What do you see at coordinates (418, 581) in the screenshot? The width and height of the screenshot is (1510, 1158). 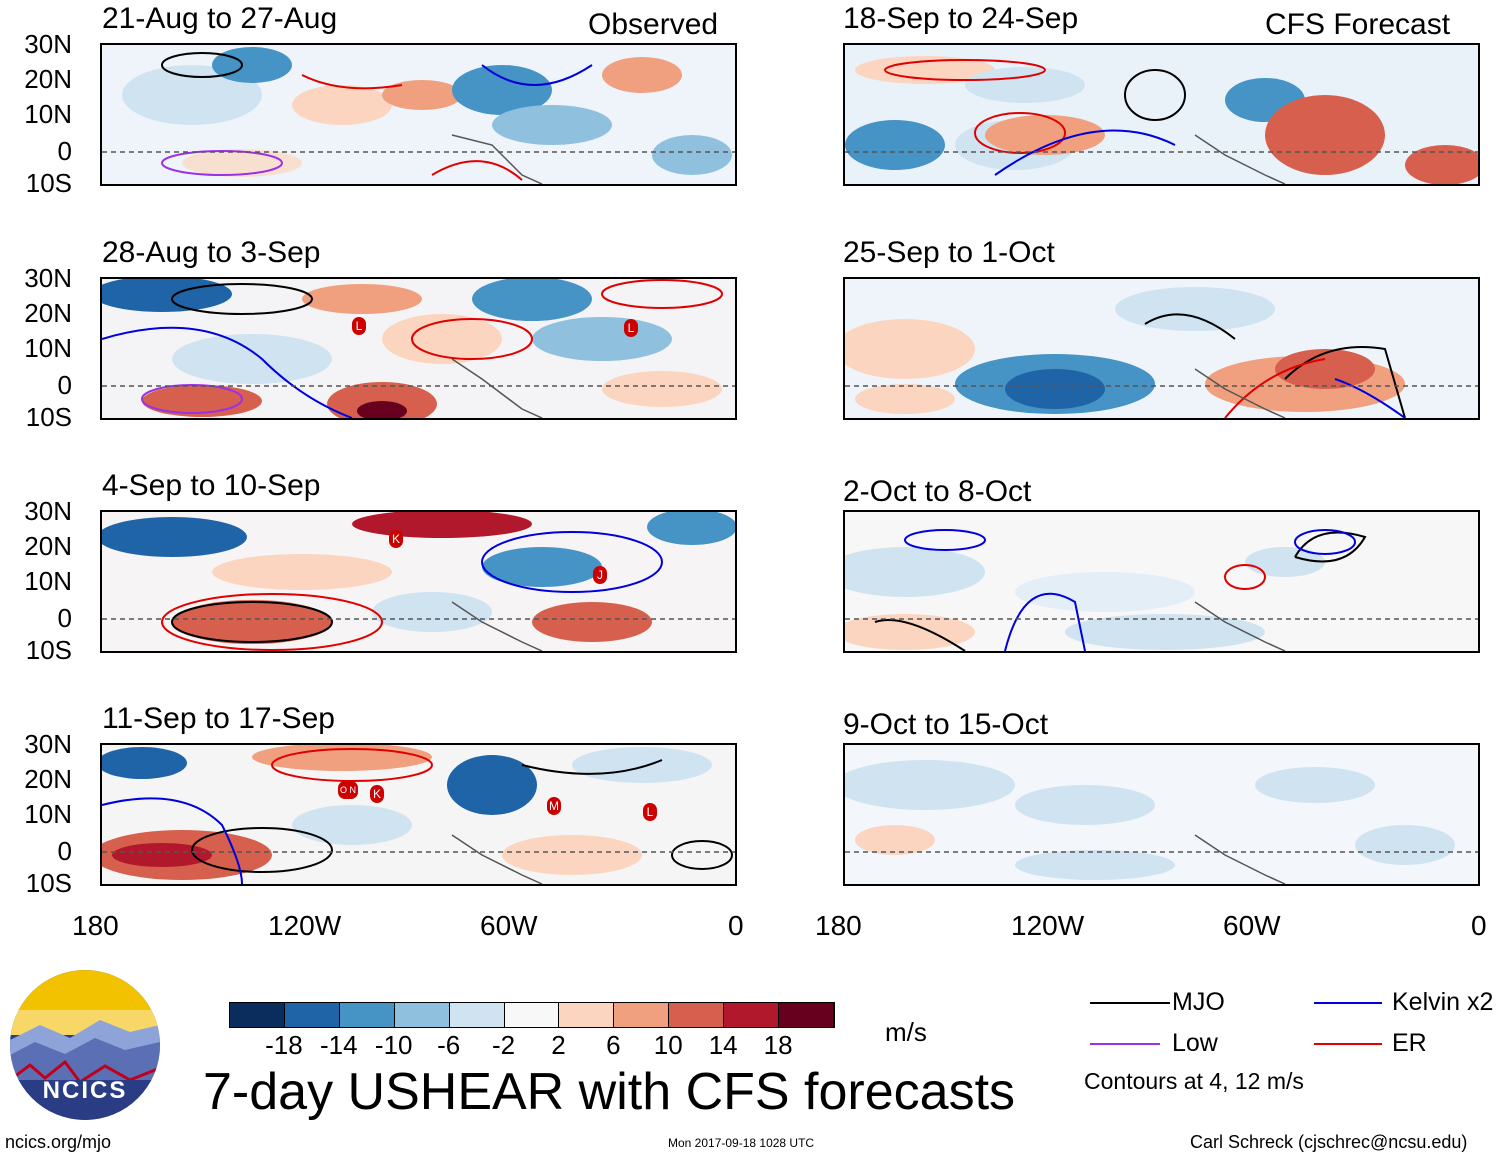 I see `map-panel-observed-3: K J` at bounding box center [418, 581].